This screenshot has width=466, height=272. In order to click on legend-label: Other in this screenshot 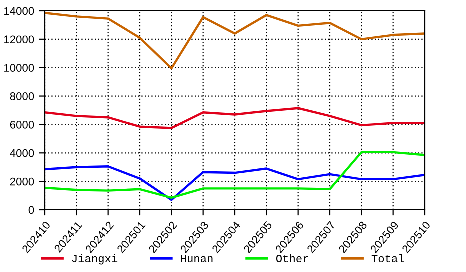, I will do `click(292, 258)`.